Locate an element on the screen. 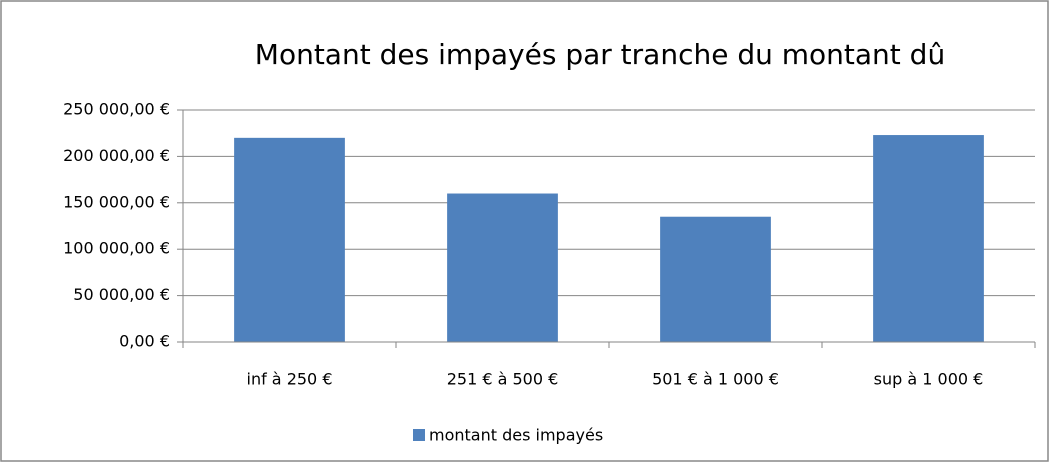 The image size is (1050, 463). x-tick-label: inf à 250 € is located at coordinates (290, 379).